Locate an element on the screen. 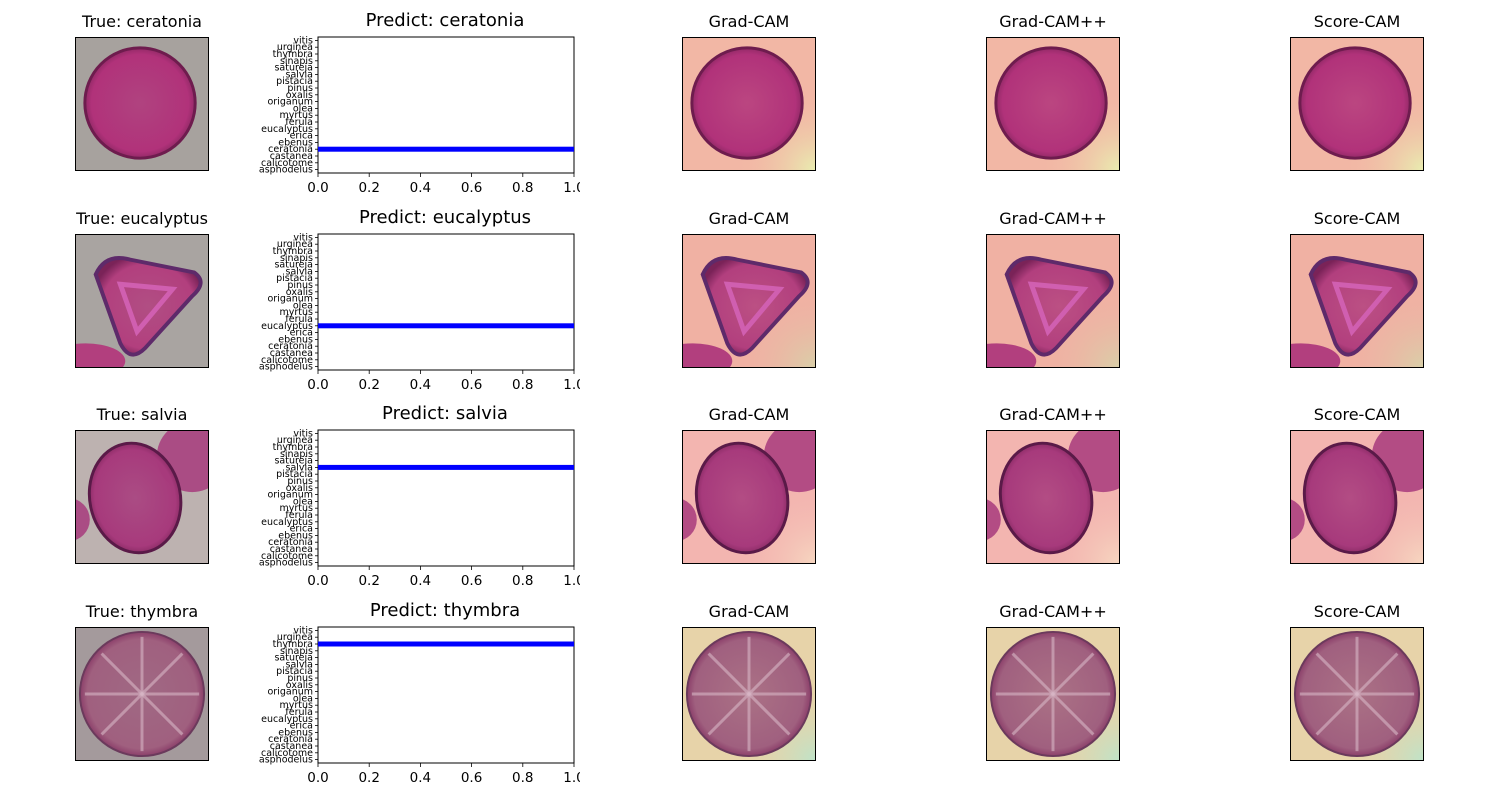  y-tick-label: vitis is located at coordinates (303, 434).